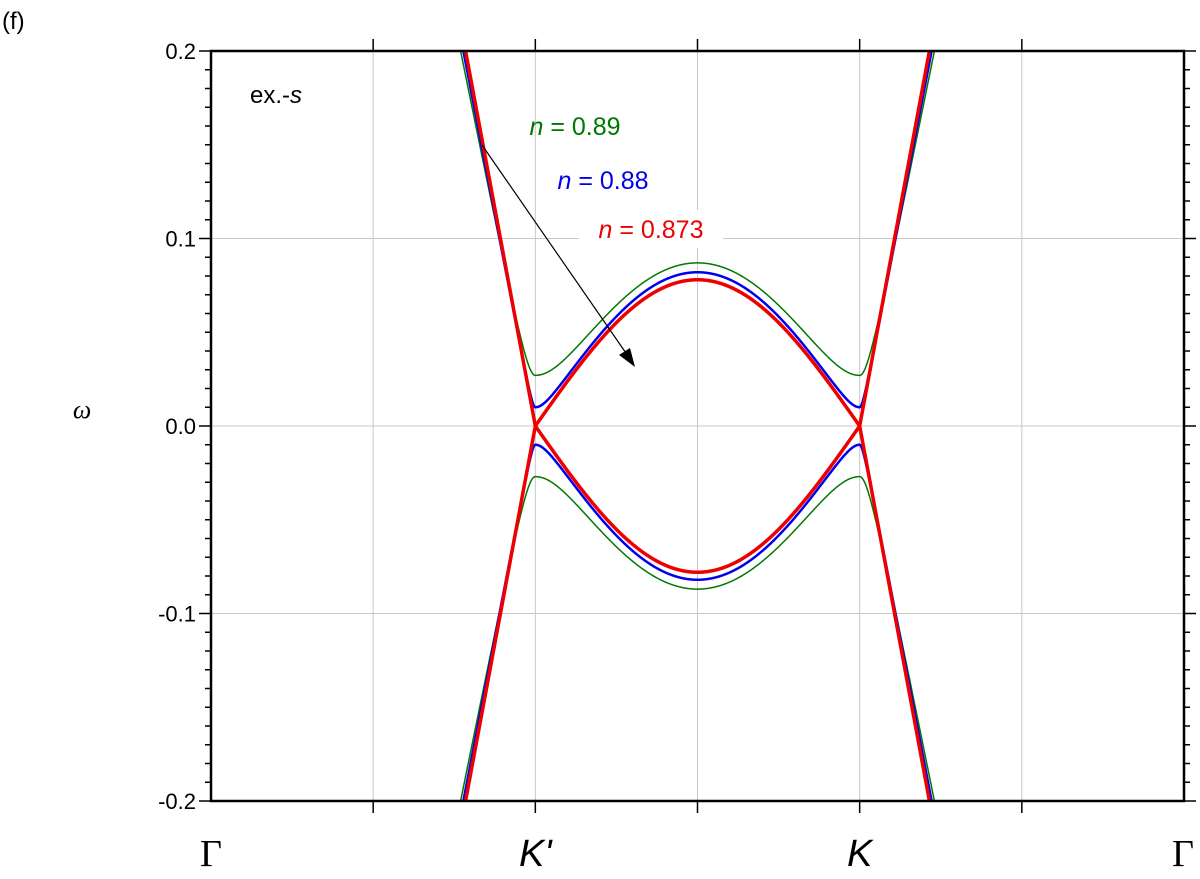  Describe the element at coordinates (574, 127) in the screenshot. I see `legend-entry: n = 0.89` at that location.